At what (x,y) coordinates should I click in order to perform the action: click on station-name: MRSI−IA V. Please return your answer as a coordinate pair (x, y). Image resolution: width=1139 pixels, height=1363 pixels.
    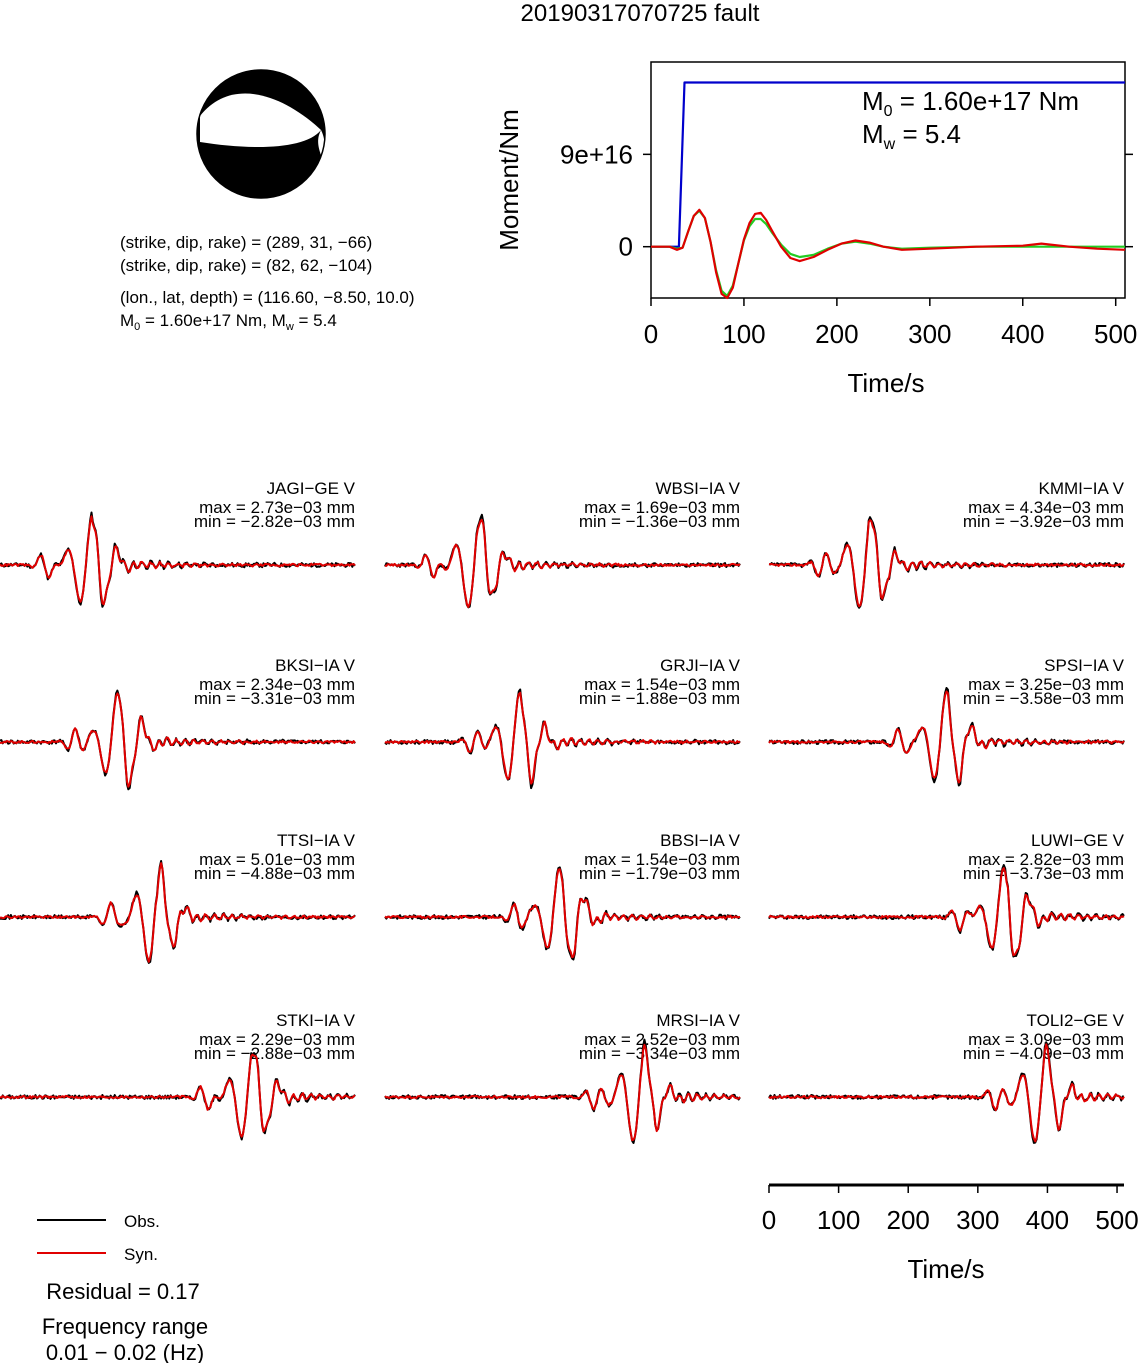
    Looking at the image, I should click on (698, 1020).